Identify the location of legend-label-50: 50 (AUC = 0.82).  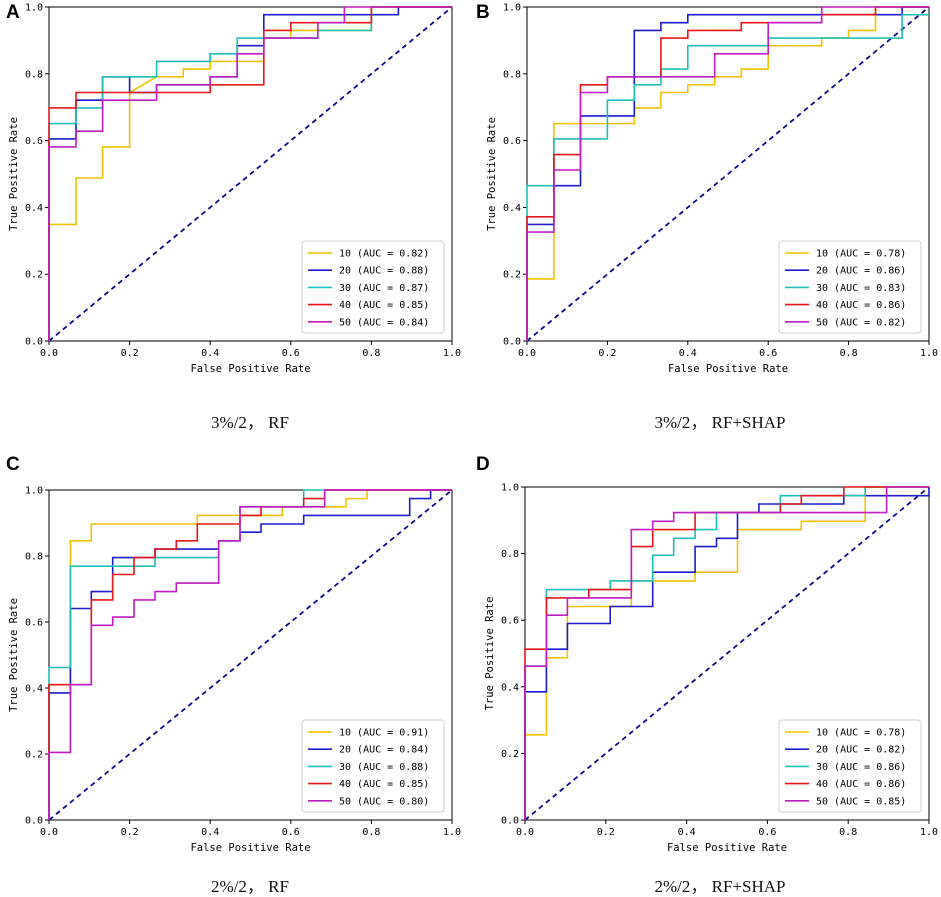
(861, 322).